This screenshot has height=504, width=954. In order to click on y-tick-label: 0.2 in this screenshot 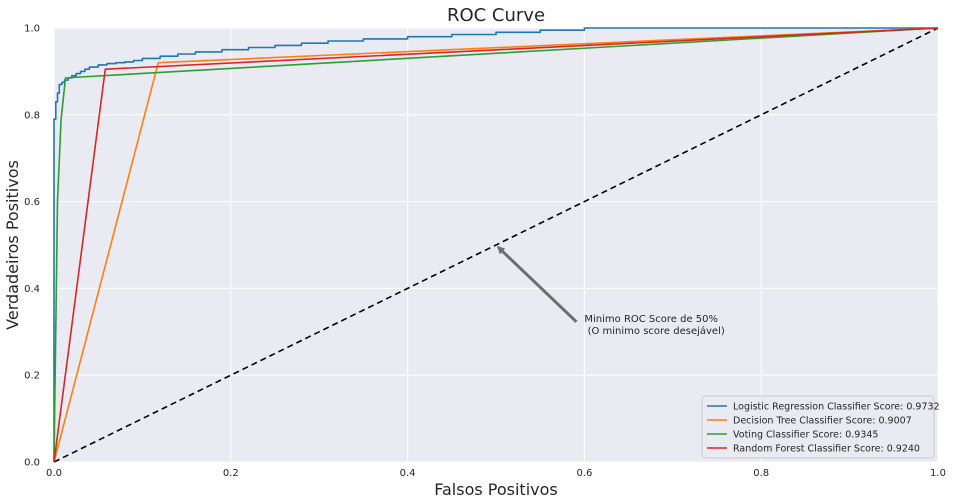, I will do `click(32, 376)`.